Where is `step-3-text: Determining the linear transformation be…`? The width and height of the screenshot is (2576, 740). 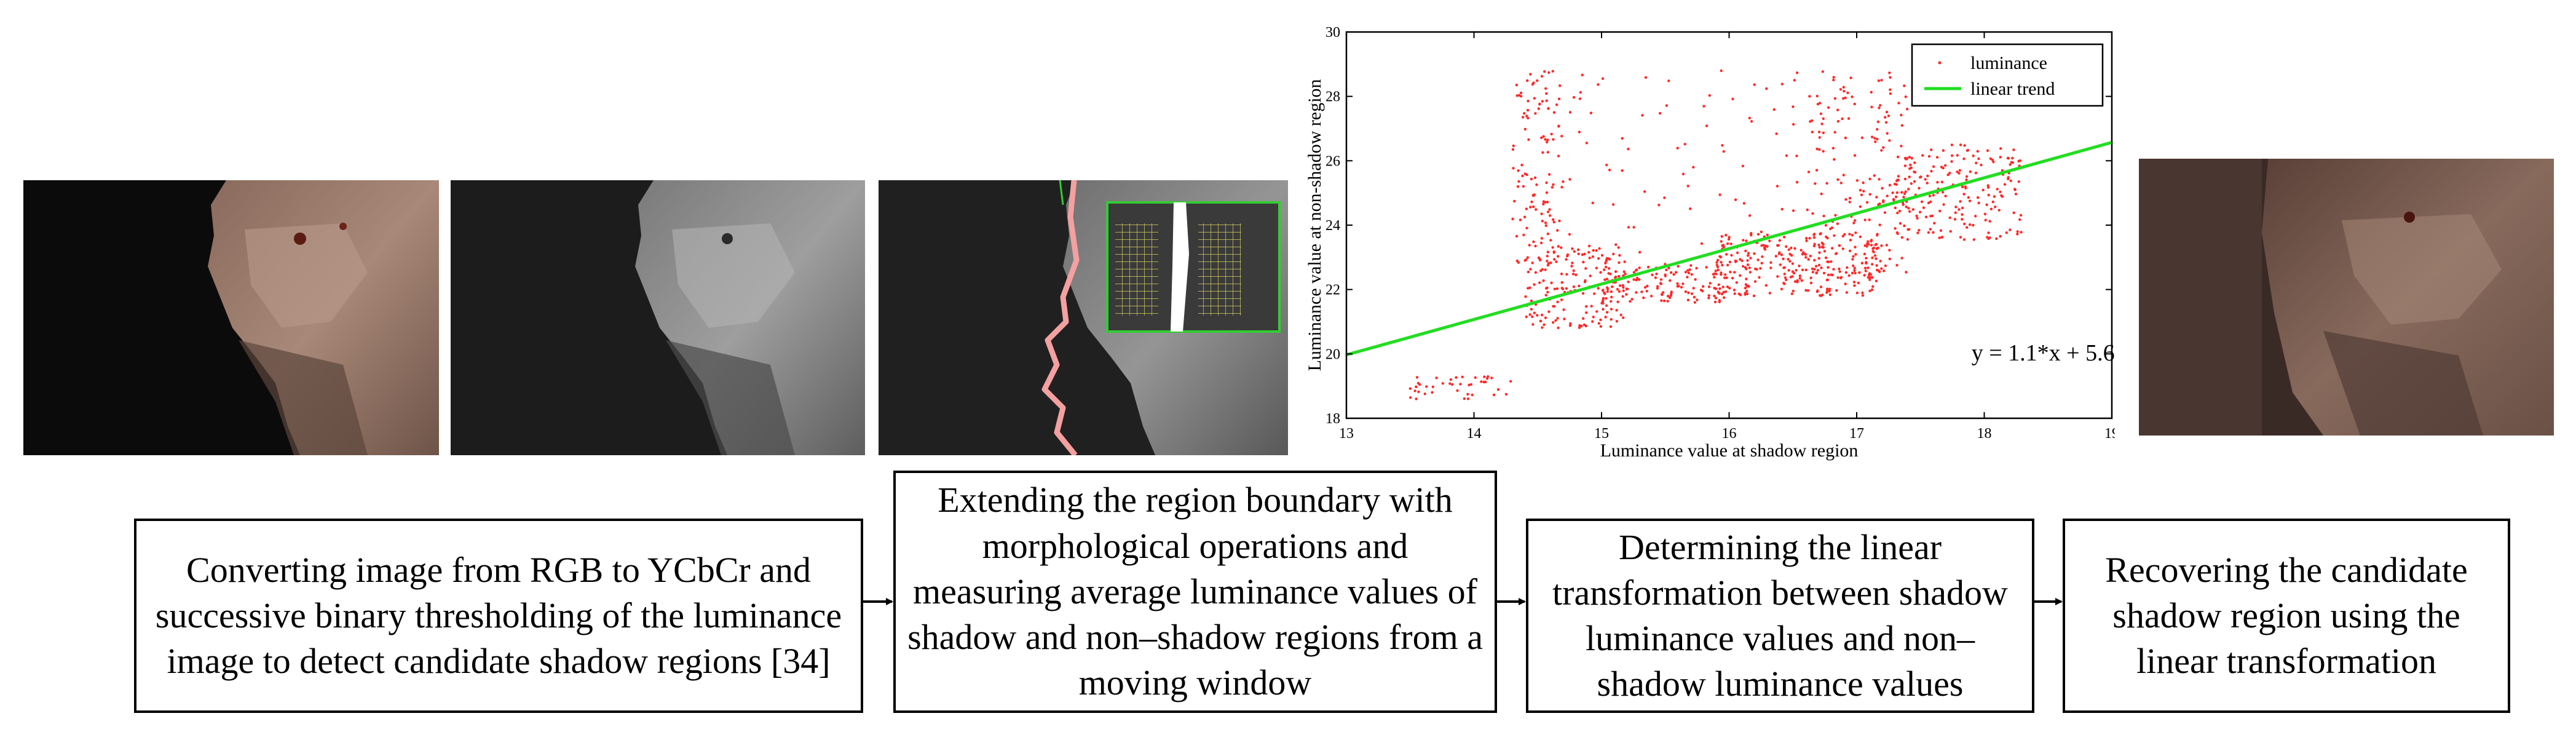 step-3-text: Determining the linear transformation be… is located at coordinates (1780, 615).